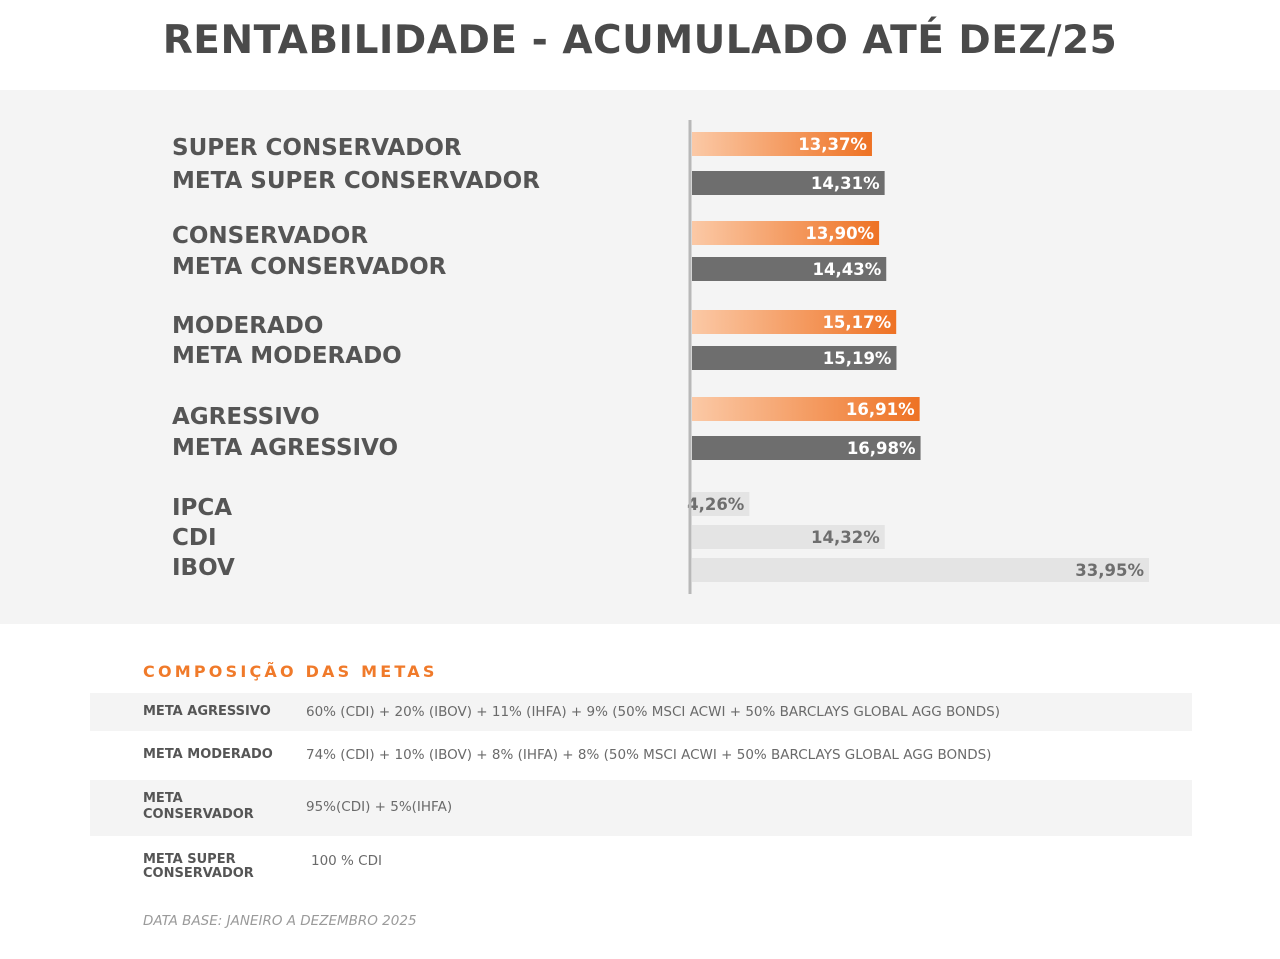  Describe the element at coordinates (880, 409) in the screenshot. I see `value-label-agressivo: 16,91%` at that location.